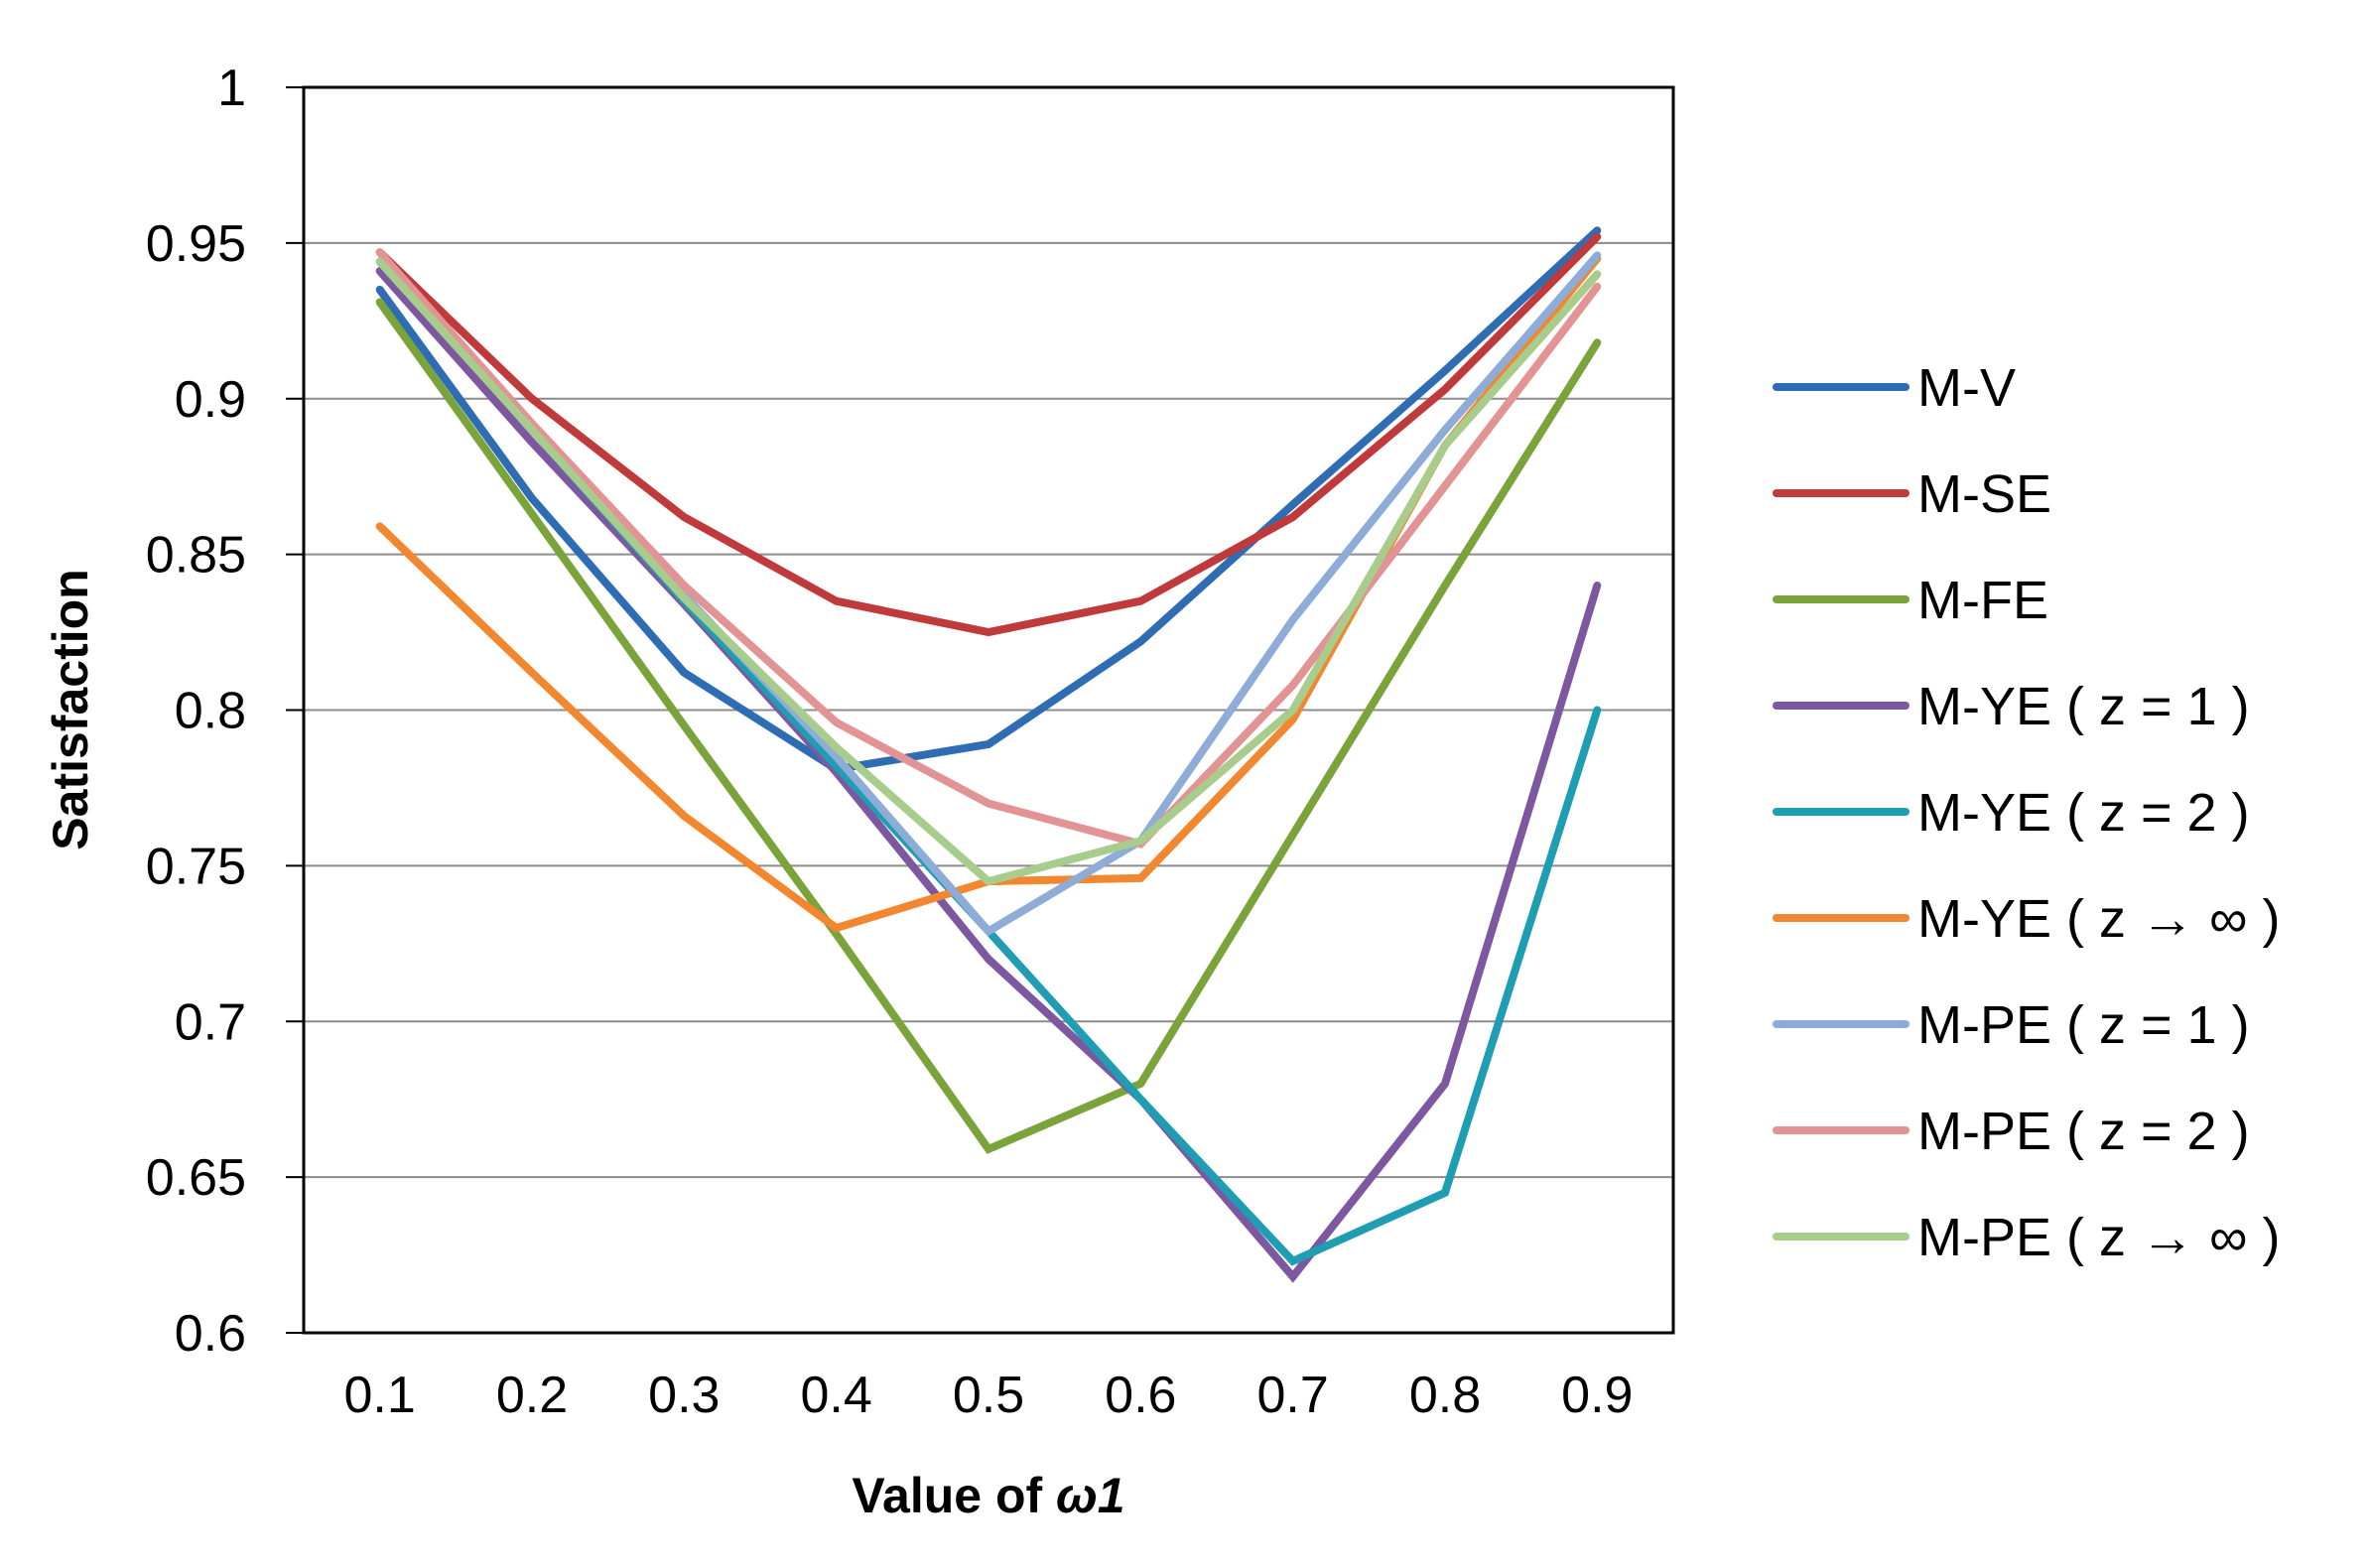 The width and height of the screenshot is (2371, 1568). What do you see at coordinates (211, 1022) in the screenshot?
I see `y-tick-label: 0.7` at bounding box center [211, 1022].